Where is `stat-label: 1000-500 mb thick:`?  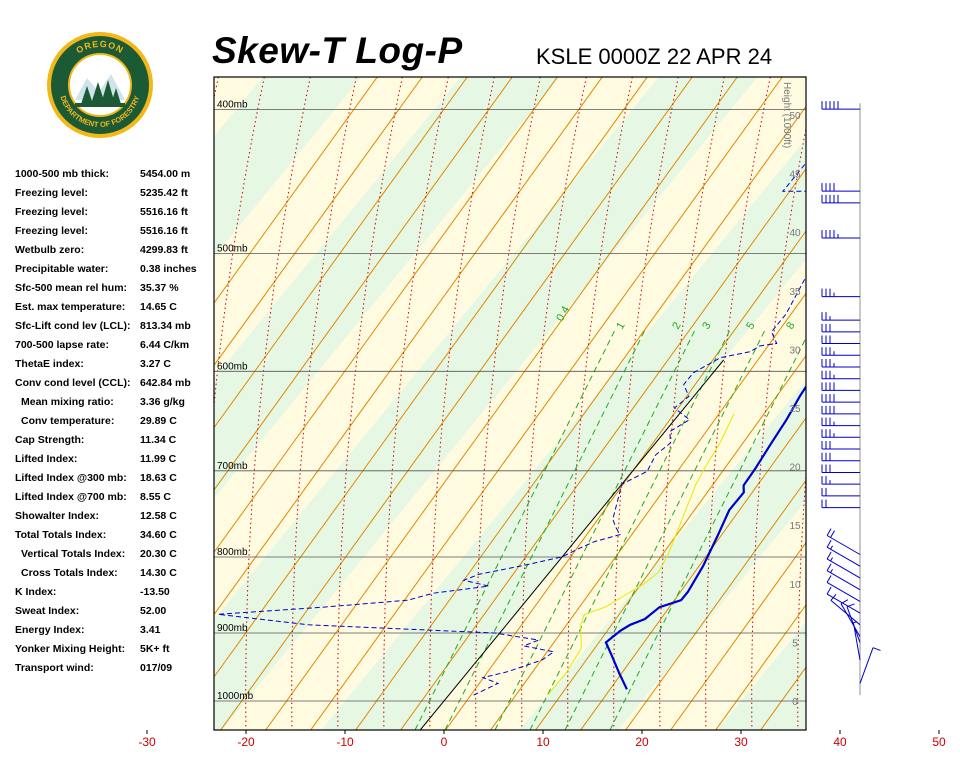 stat-label: 1000-500 mb thick: is located at coordinates (62, 174).